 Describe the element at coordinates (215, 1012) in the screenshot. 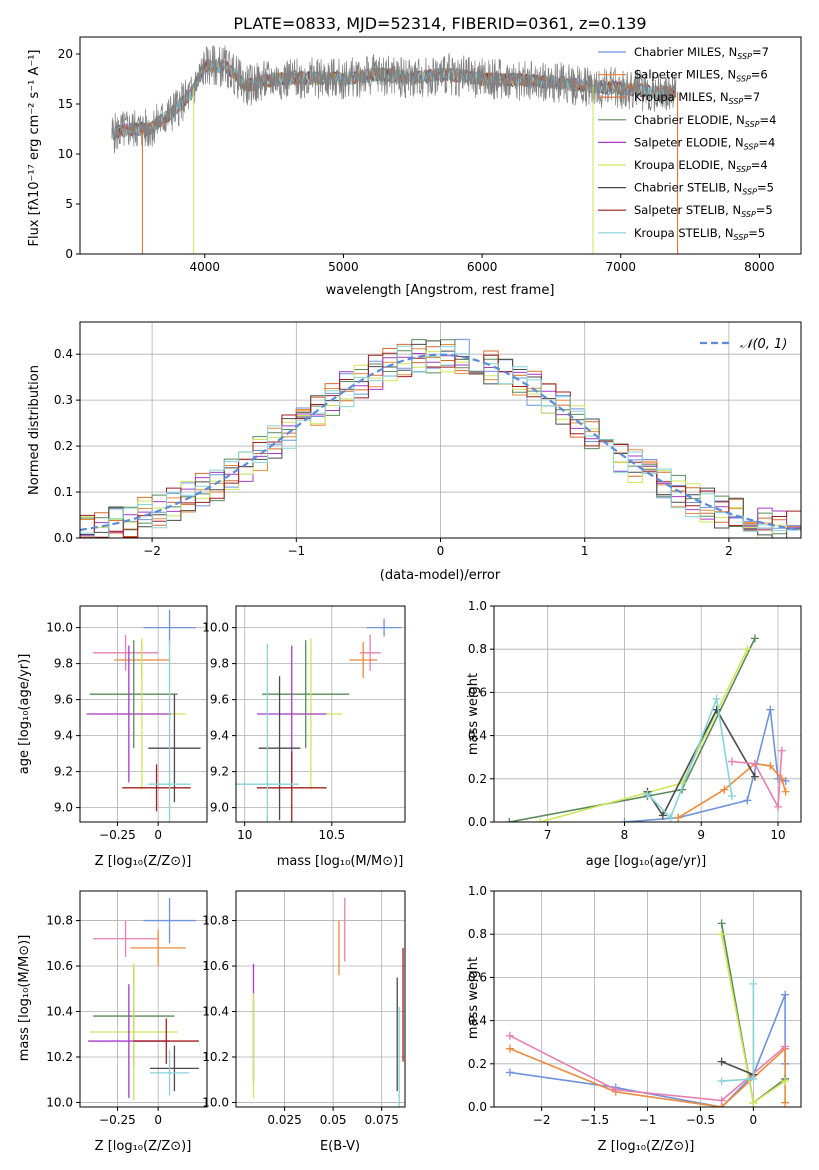

I see `y-tick-label: 10.4` at that location.